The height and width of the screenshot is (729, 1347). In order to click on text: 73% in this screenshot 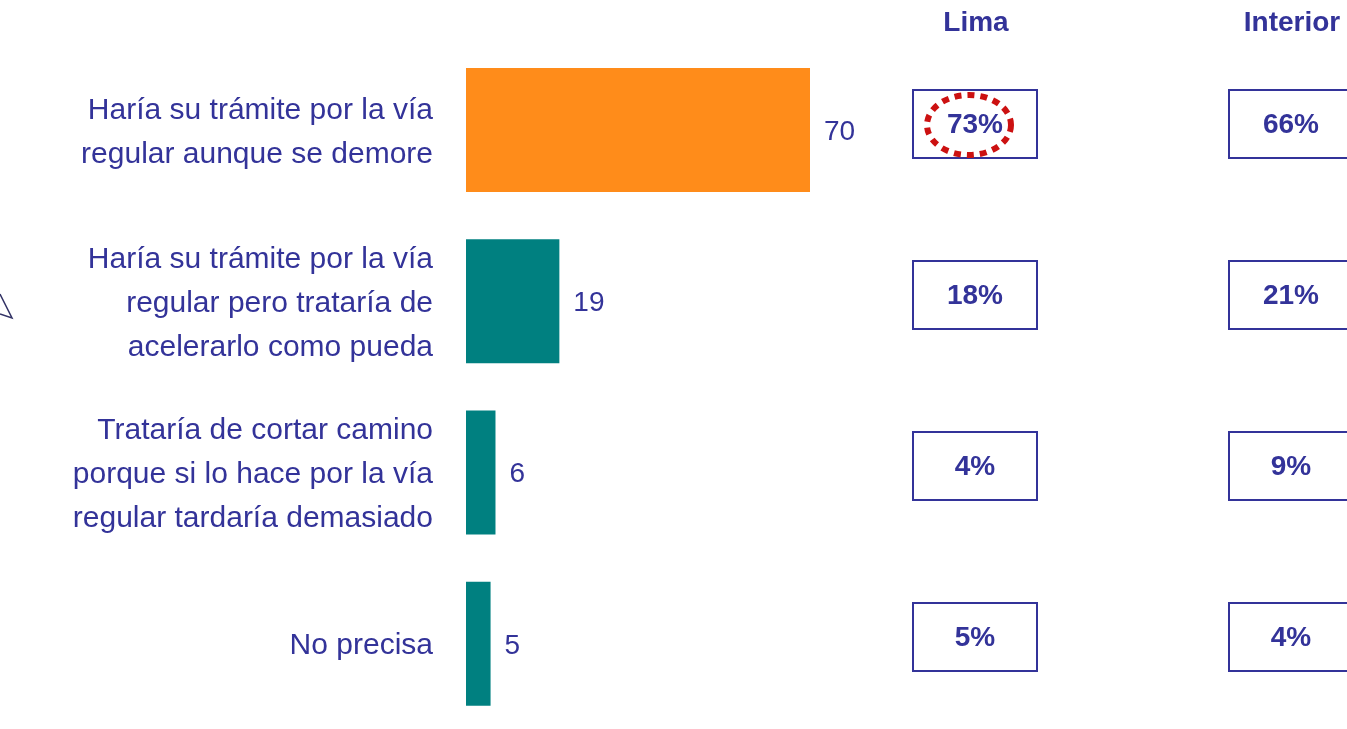, I will do `click(975, 123)`.